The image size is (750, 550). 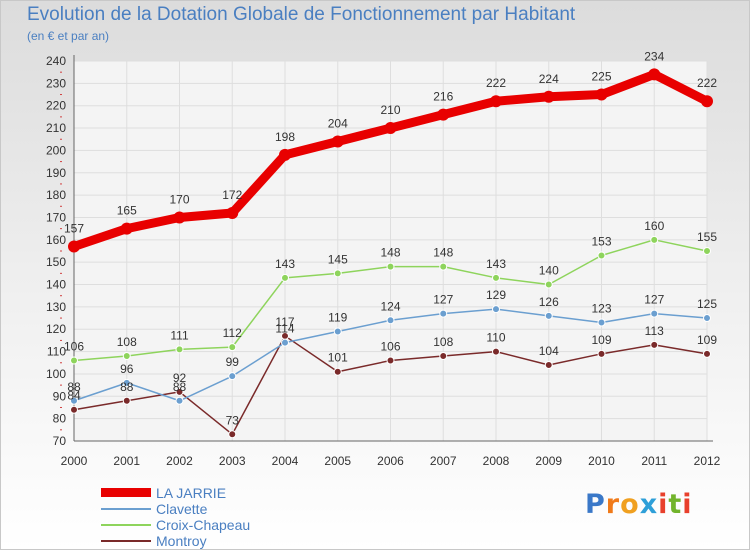 I want to click on data-label-croix-chapeau: 108, so click(x=127, y=342).